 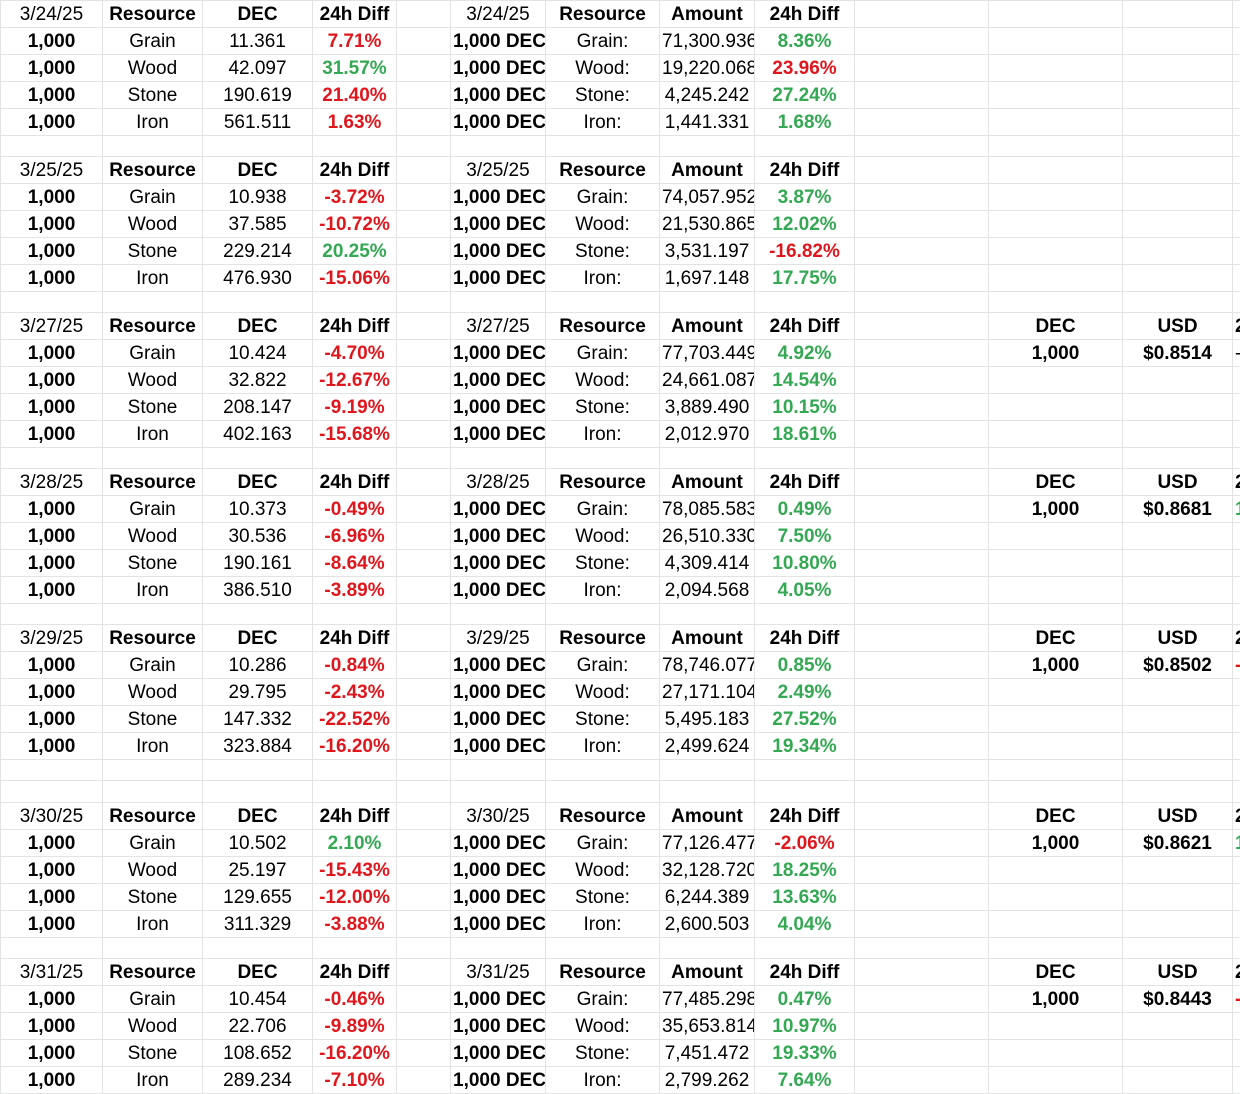 I want to click on usd-dec-cell: 1,000, so click(x=1056, y=509).